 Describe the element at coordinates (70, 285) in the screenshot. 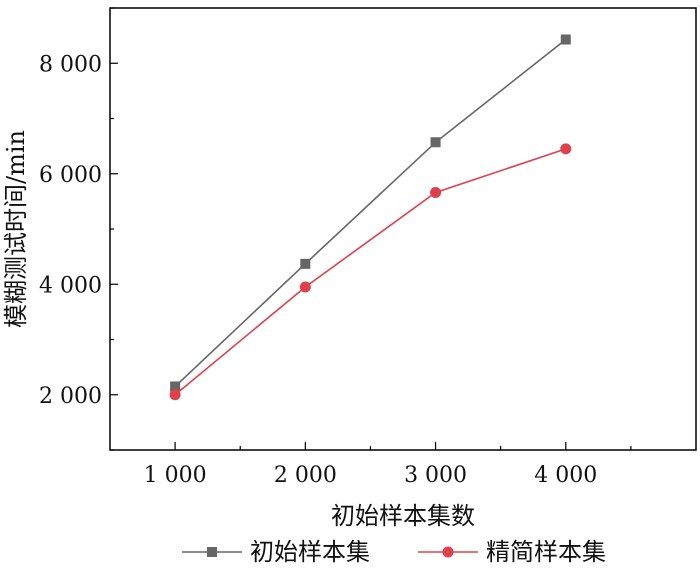

I see `y-tick-label: 4 000` at that location.